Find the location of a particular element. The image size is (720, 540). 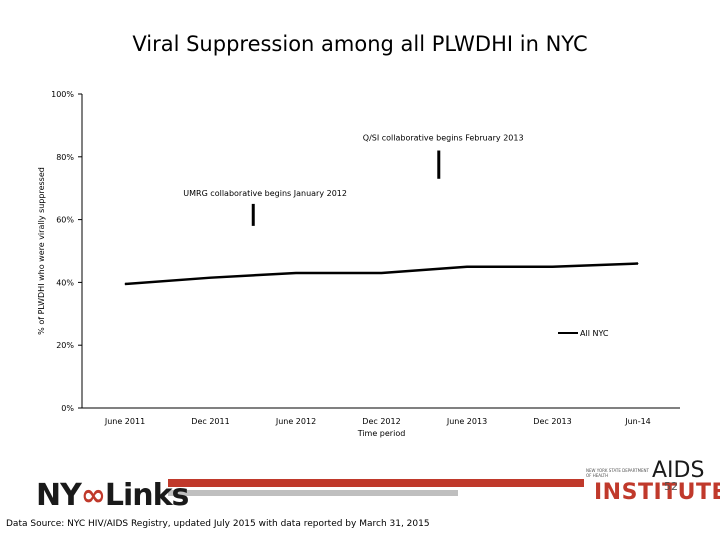

legend: All NYC is located at coordinates (583, 333).